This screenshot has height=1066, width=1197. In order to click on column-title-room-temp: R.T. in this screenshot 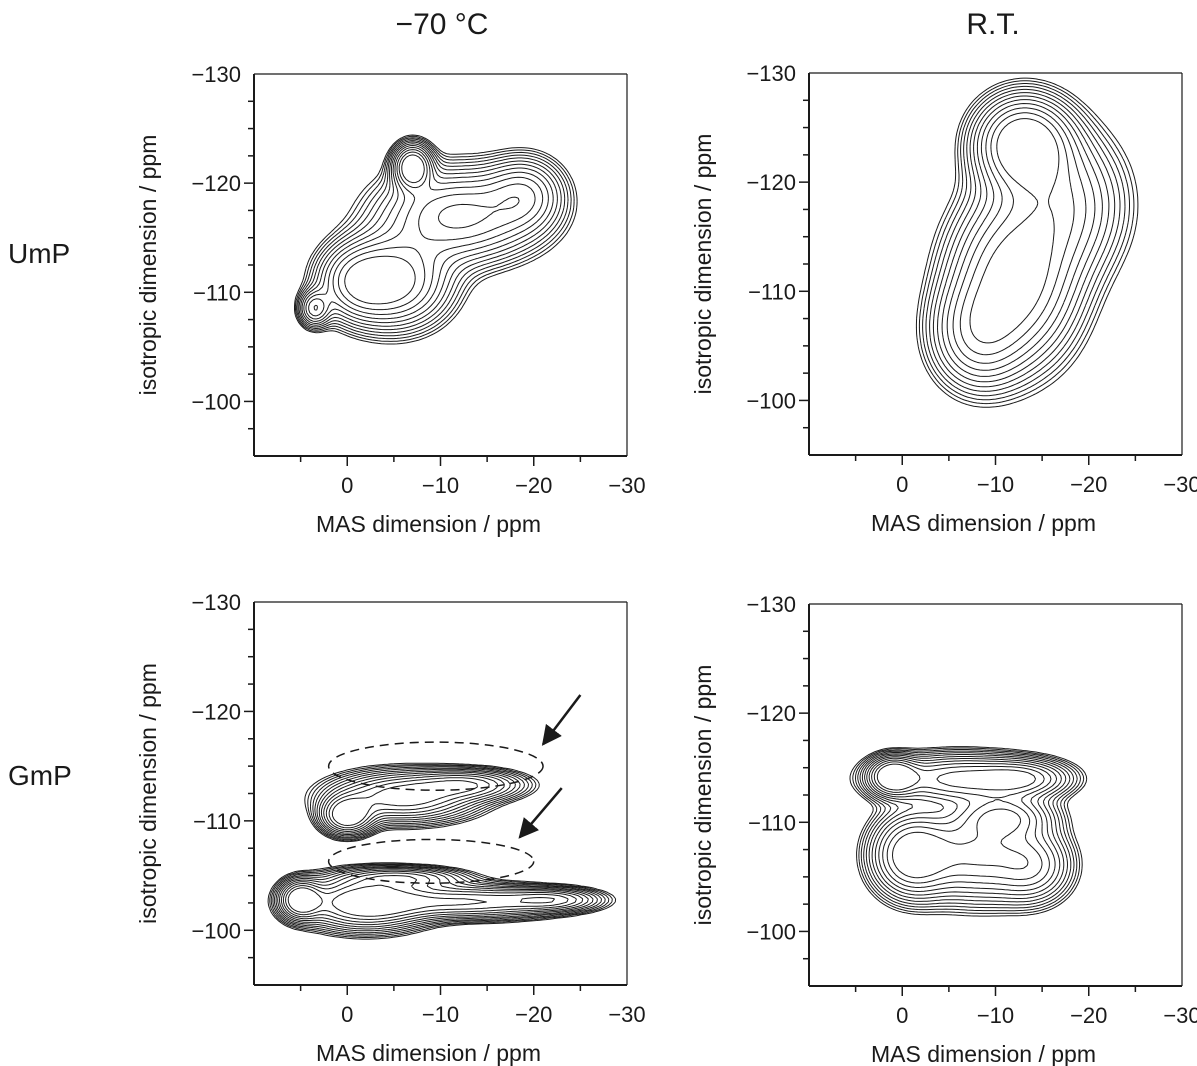, I will do `click(993, 24)`.